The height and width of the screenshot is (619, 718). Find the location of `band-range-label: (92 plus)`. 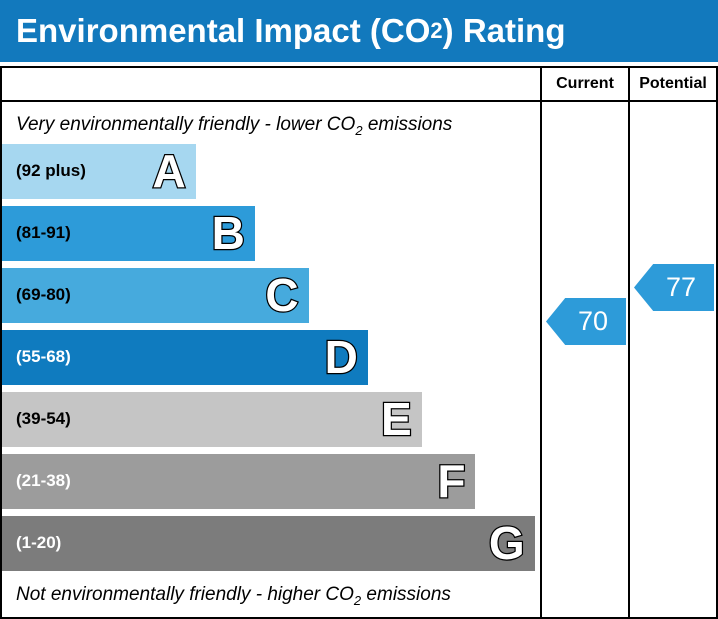

band-range-label: (92 plus) is located at coordinates (51, 171).